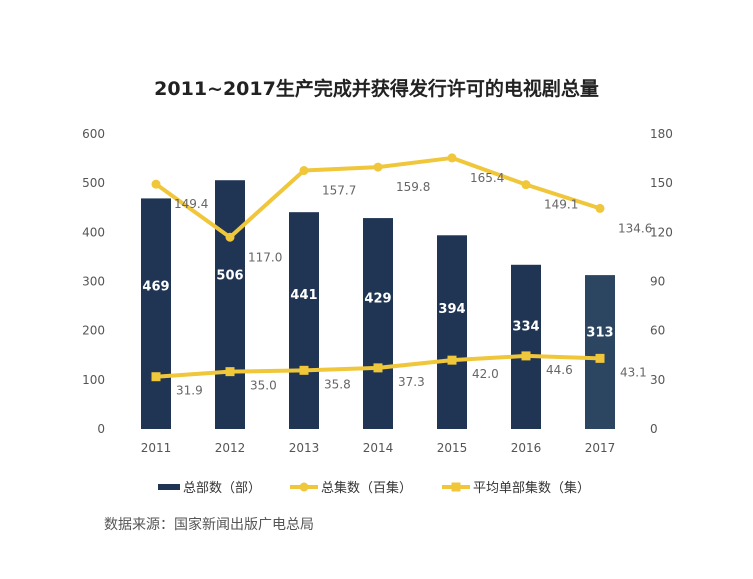 Image resolution: width=753 pixels, height=579 pixels. Describe the element at coordinates (93, 331) in the screenshot. I see `y-left-tick-label: 200` at that location.